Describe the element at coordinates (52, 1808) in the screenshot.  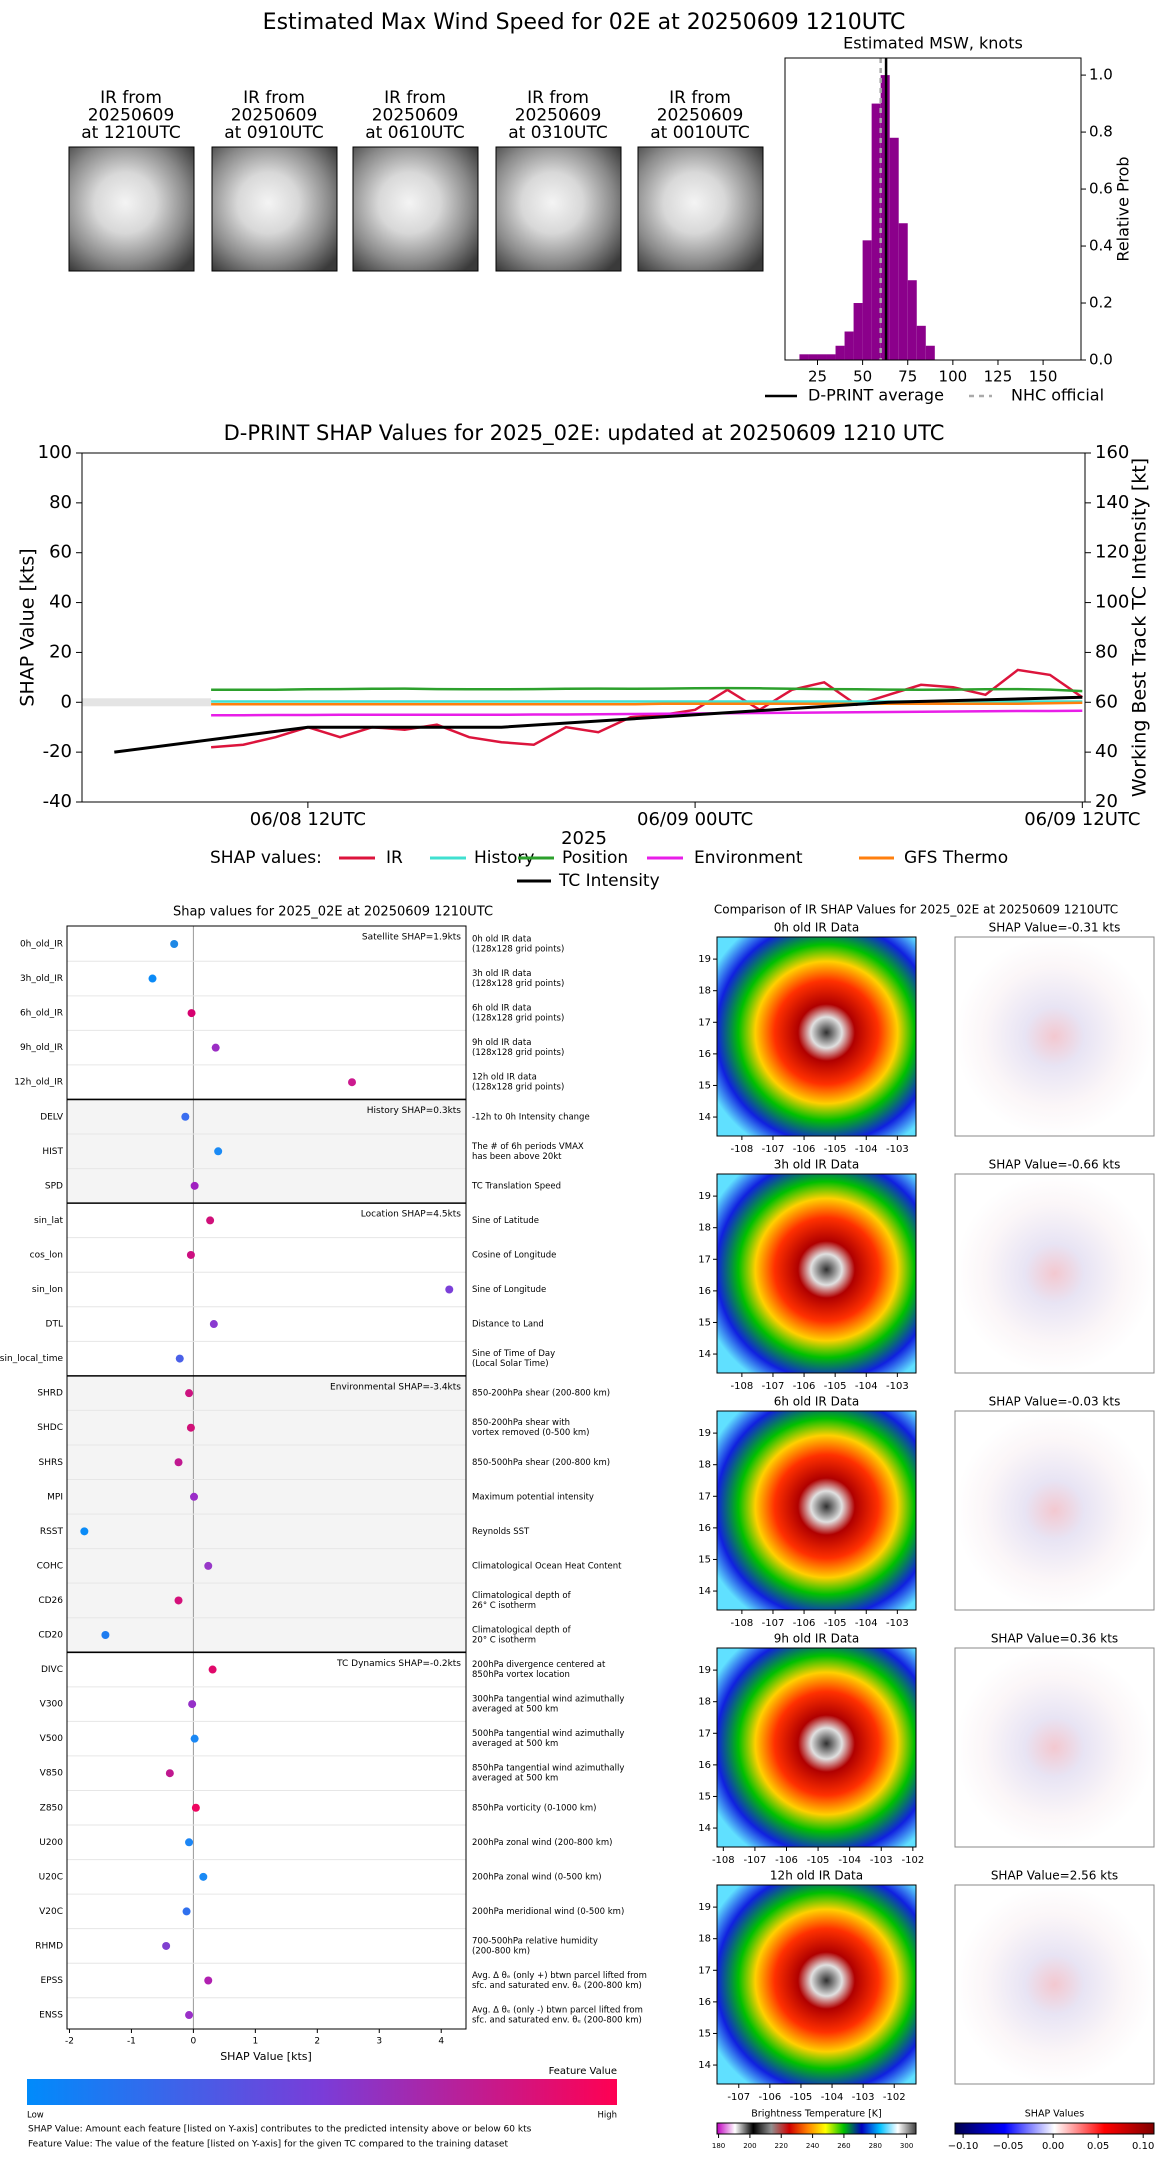
I see `feature-label: Z850` at that location.